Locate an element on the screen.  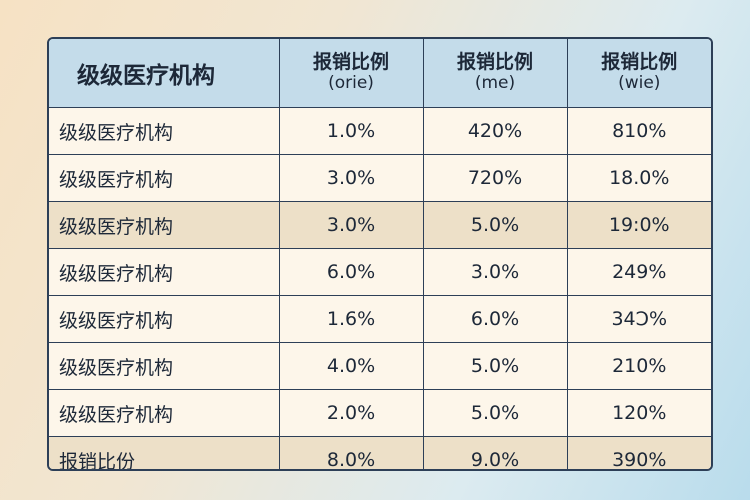
cell-value: 4.0% is located at coordinates (351, 366).